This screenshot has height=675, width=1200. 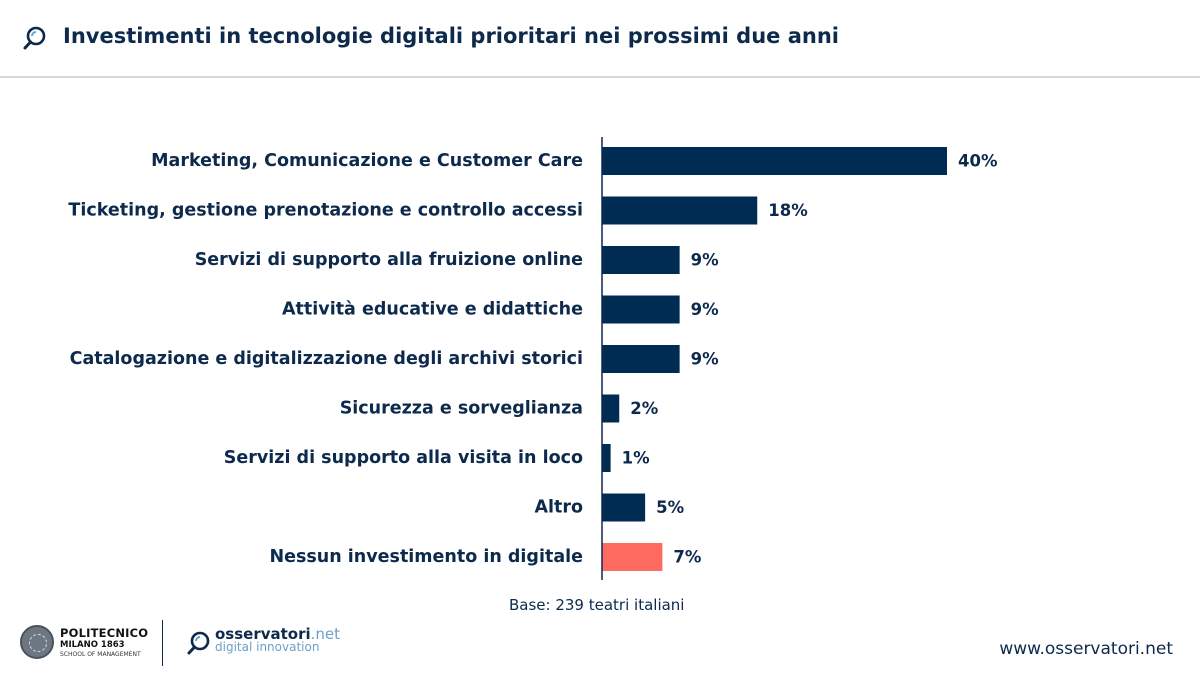 I want to click on osservatori-logo: osservatori.net digital innovation, so click(x=263, y=642).